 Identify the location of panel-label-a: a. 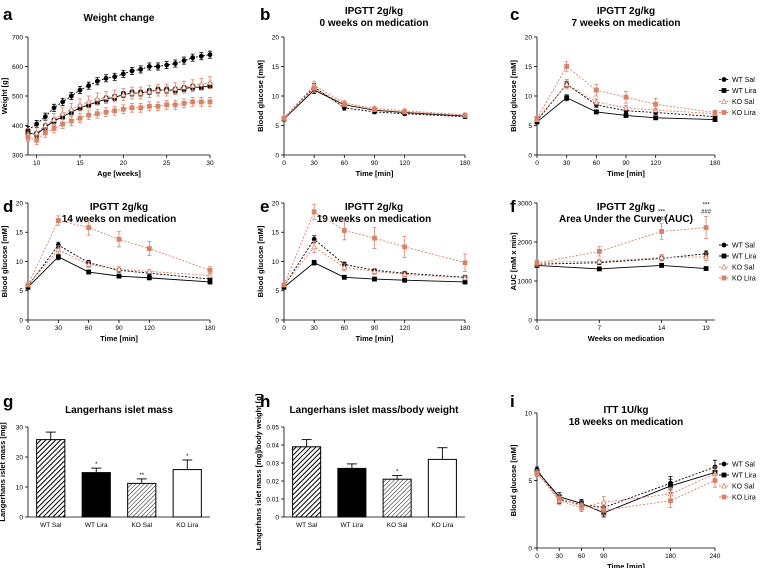
(8, 14).